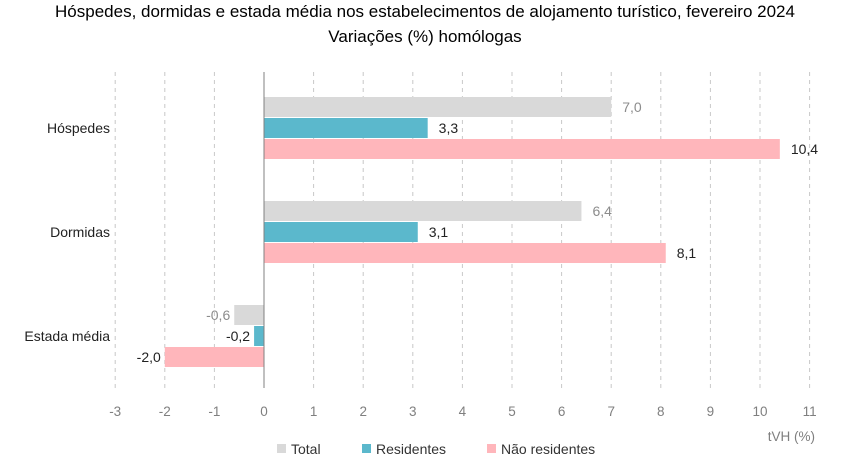 The height and width of the screenshot is (458, 851). I want to click on x-tick-label: 9, so click(711, 411).